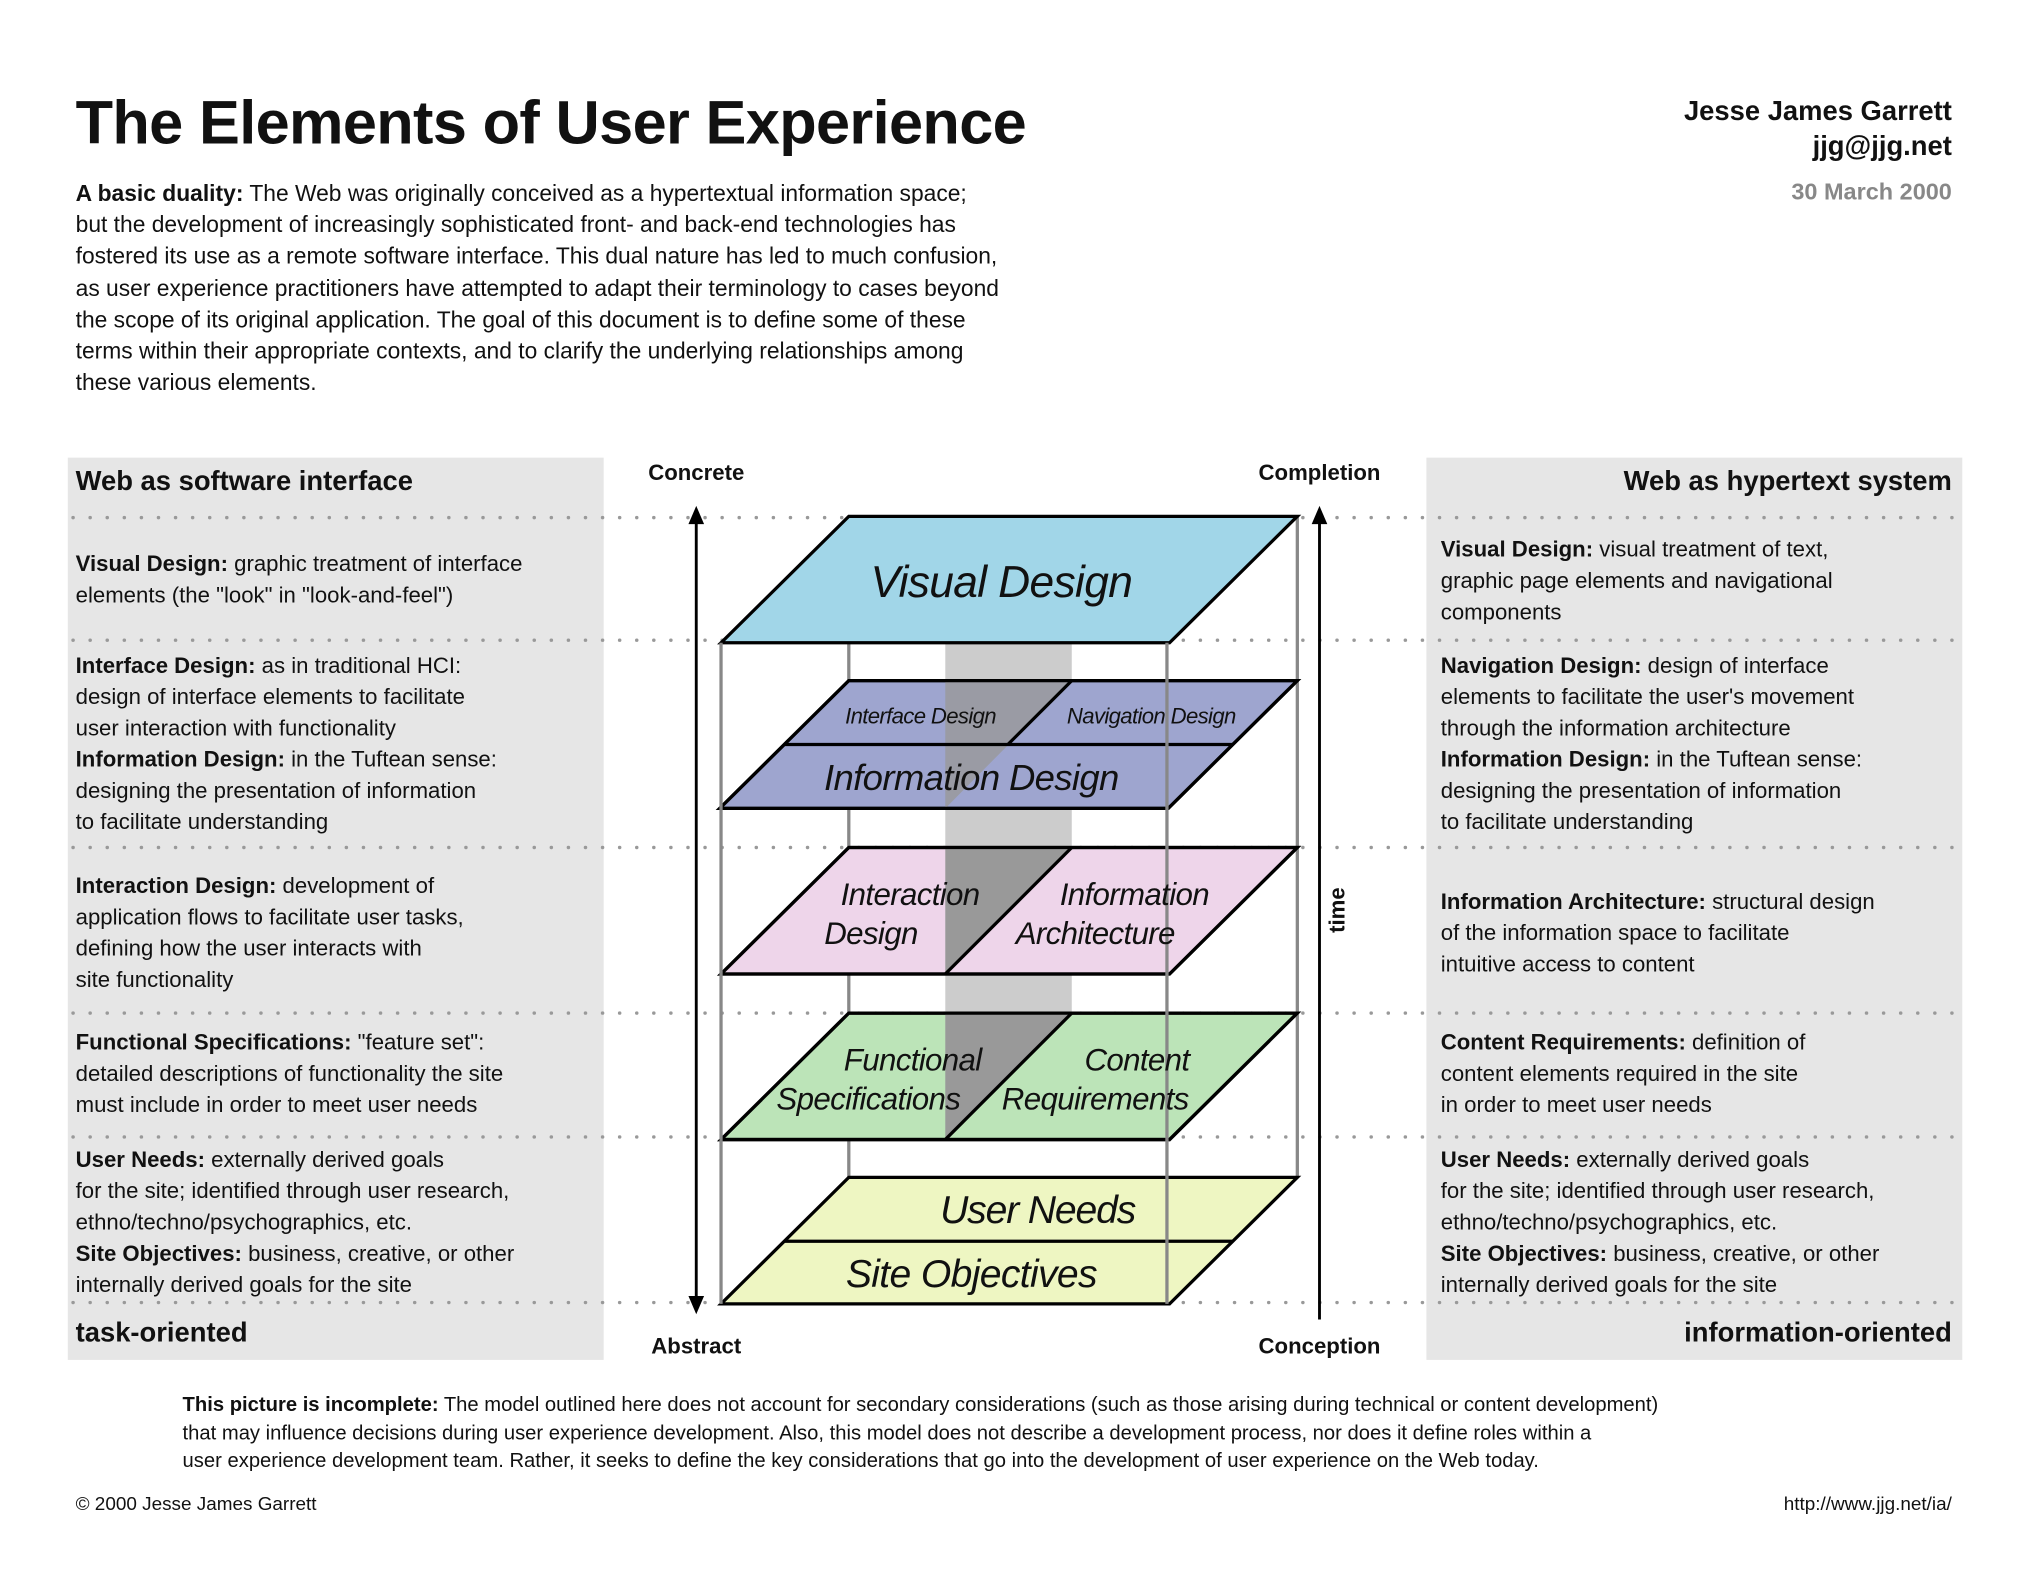  Describe the element at coordinates (1009, 1076) in the screenshot. I see `layer-specs-content-outline` at that location.